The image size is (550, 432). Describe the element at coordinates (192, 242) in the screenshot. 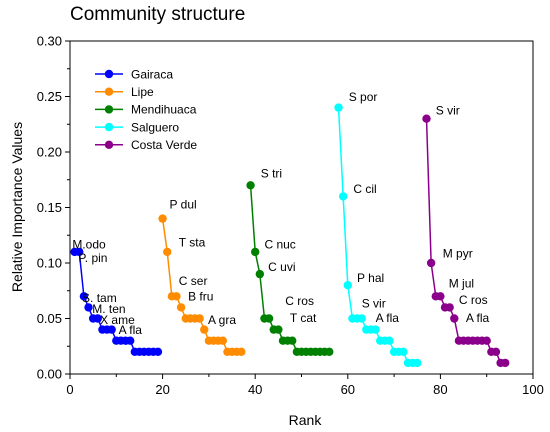

I see `point-annotation: T sta` at that location.